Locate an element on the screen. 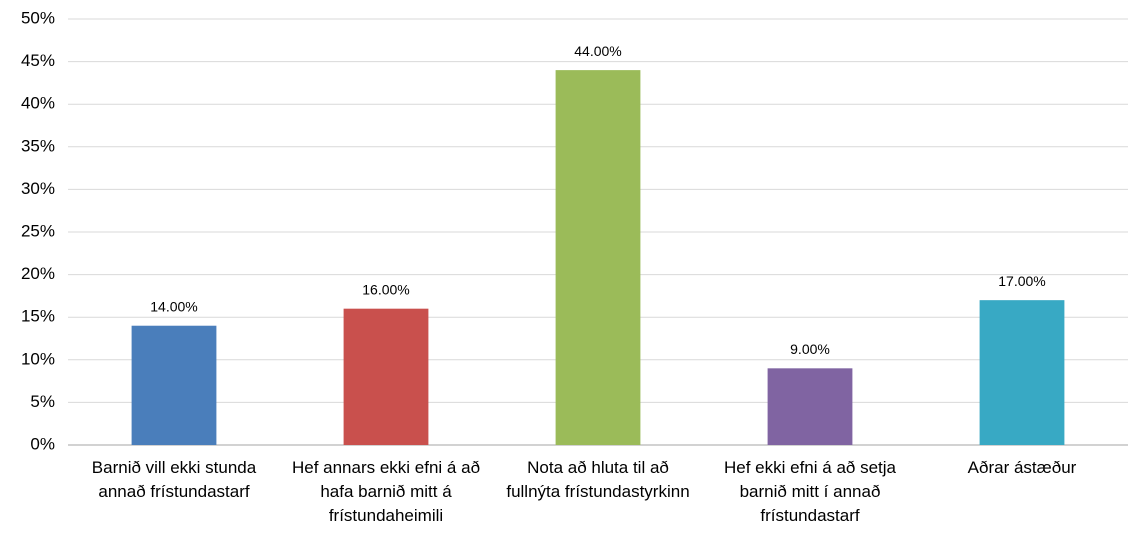 The height and width of the screenshot is (540, 1128). y-tick-label: 25% is located at coordinates (38, 230).